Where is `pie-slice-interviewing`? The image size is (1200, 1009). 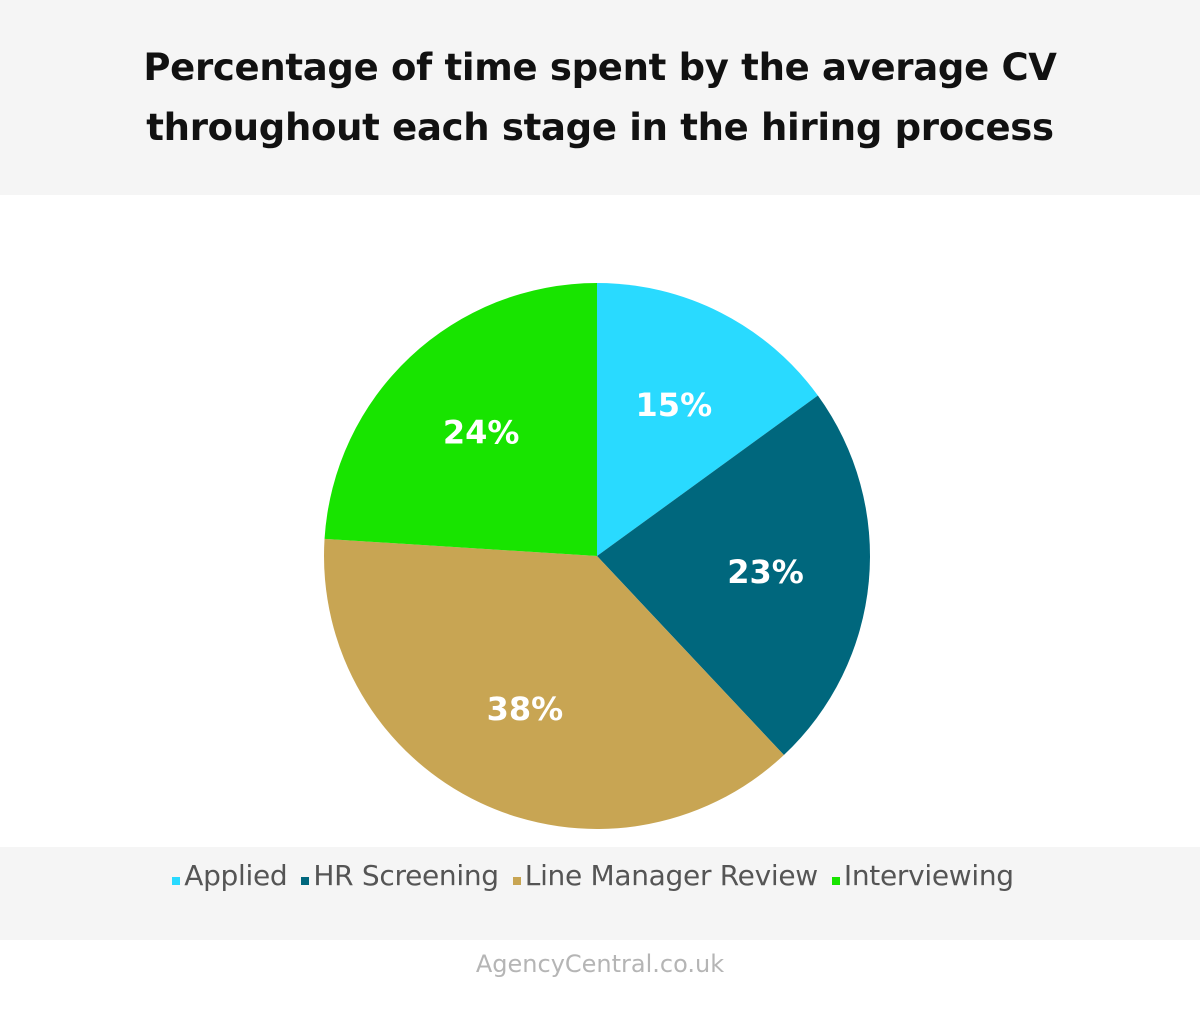 pie-slice-interviewing is located at coordinates (460, 419).